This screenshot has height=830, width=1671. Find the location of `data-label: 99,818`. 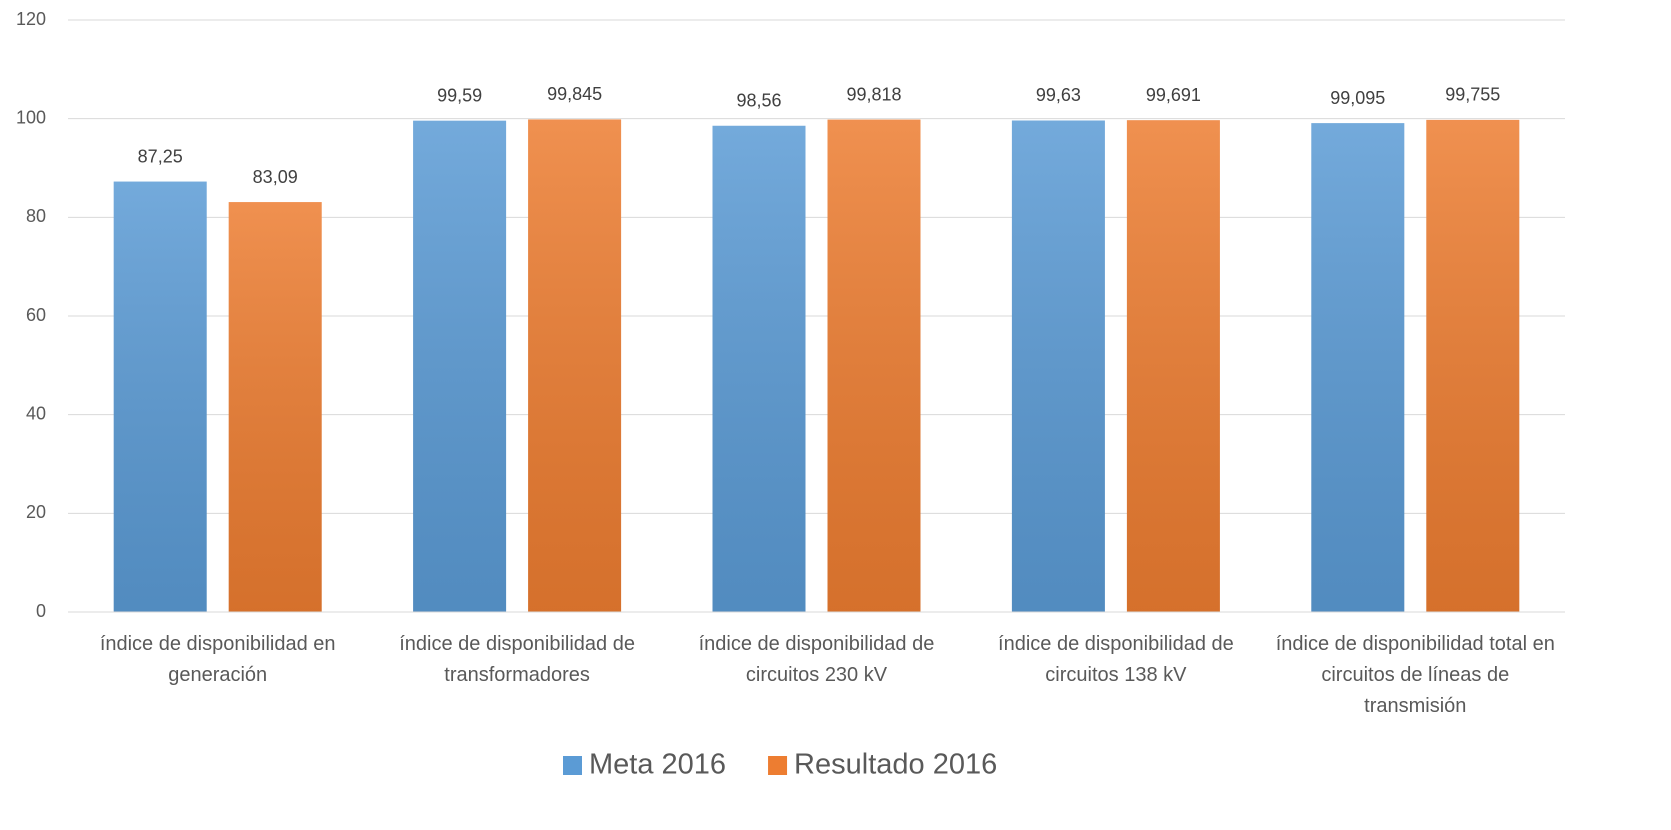

data-label: 99,818 is located at coordinates (873, 94).